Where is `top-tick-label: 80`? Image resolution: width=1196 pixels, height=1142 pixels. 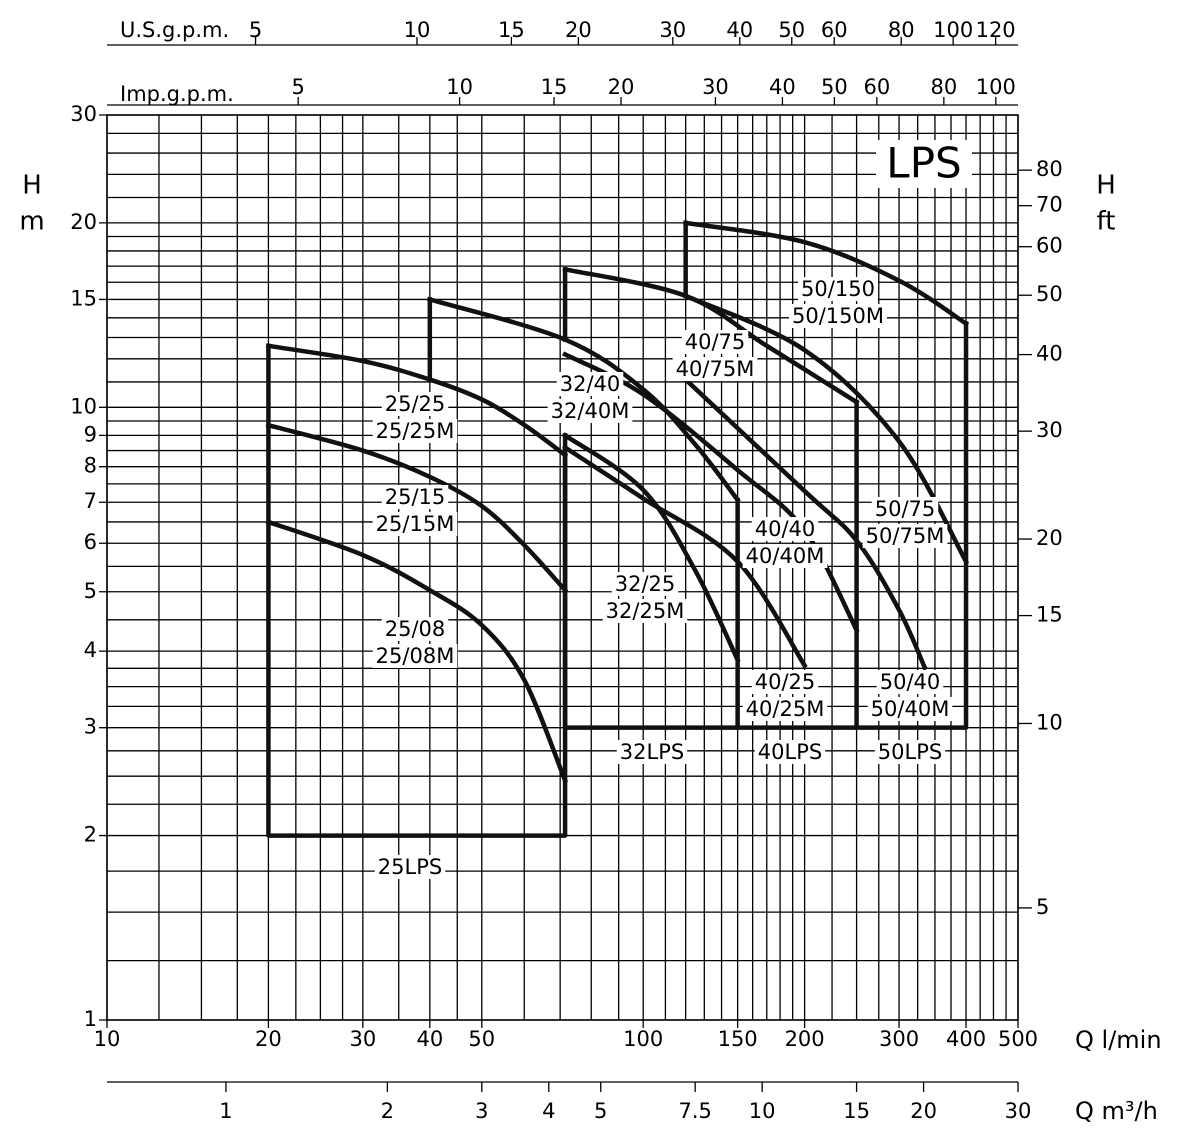
top-tick-label: 80 is located at coordinates (901, 30).